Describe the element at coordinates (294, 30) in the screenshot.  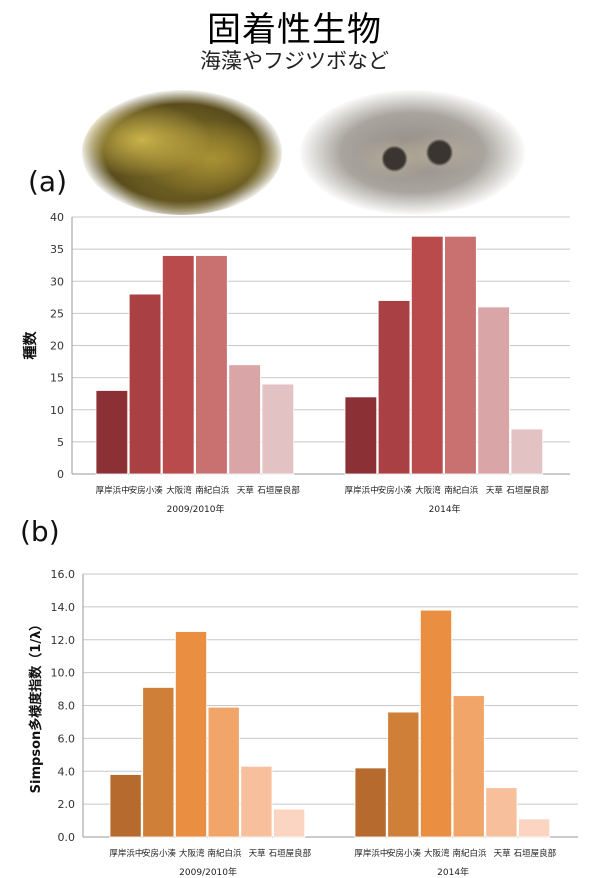
I see `page-title: 固着性生物` at that location.